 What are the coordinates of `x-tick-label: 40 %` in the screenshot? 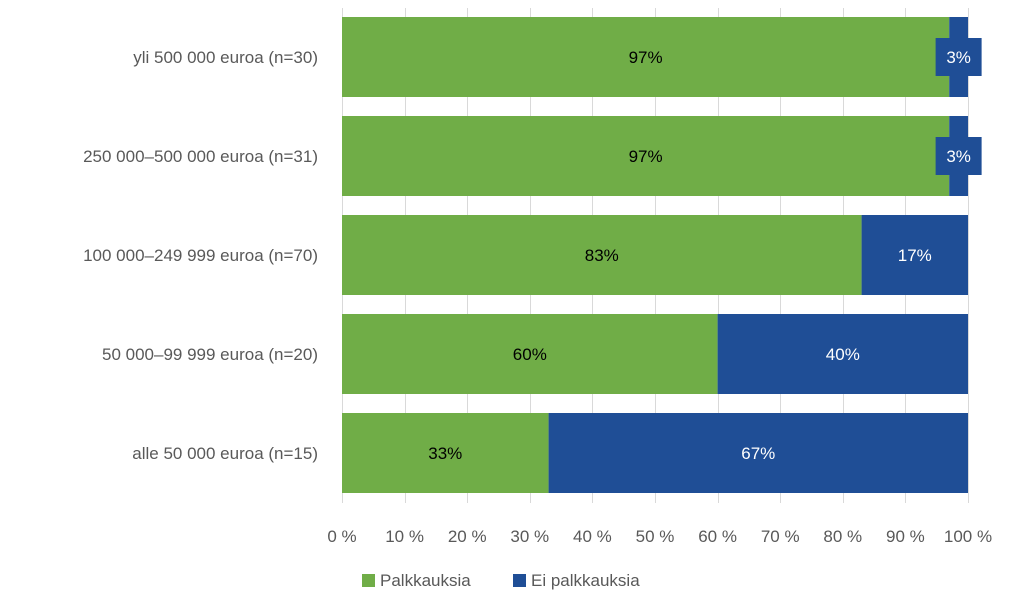 It's located at (592, 536).